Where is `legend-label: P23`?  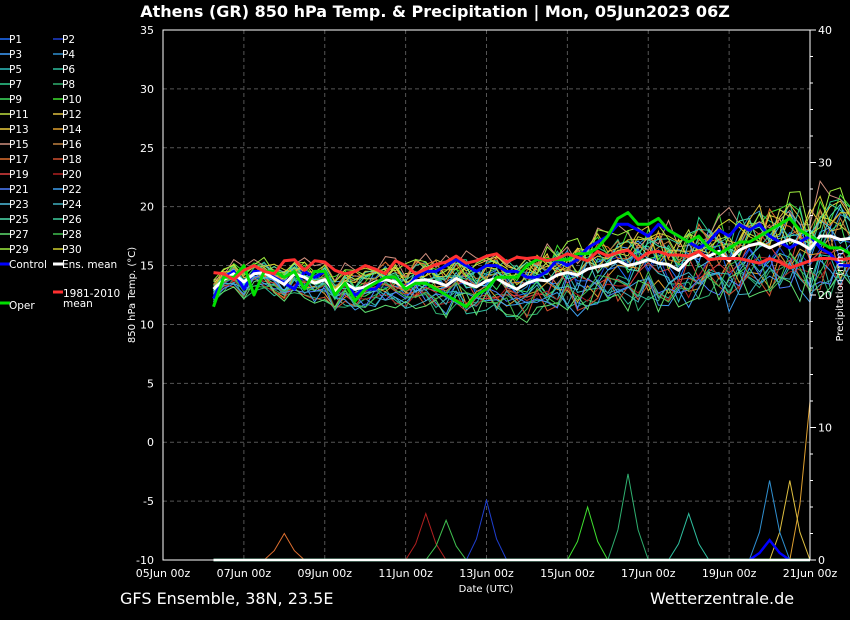
legend-label: P23 is located at coordinates (19, 205).